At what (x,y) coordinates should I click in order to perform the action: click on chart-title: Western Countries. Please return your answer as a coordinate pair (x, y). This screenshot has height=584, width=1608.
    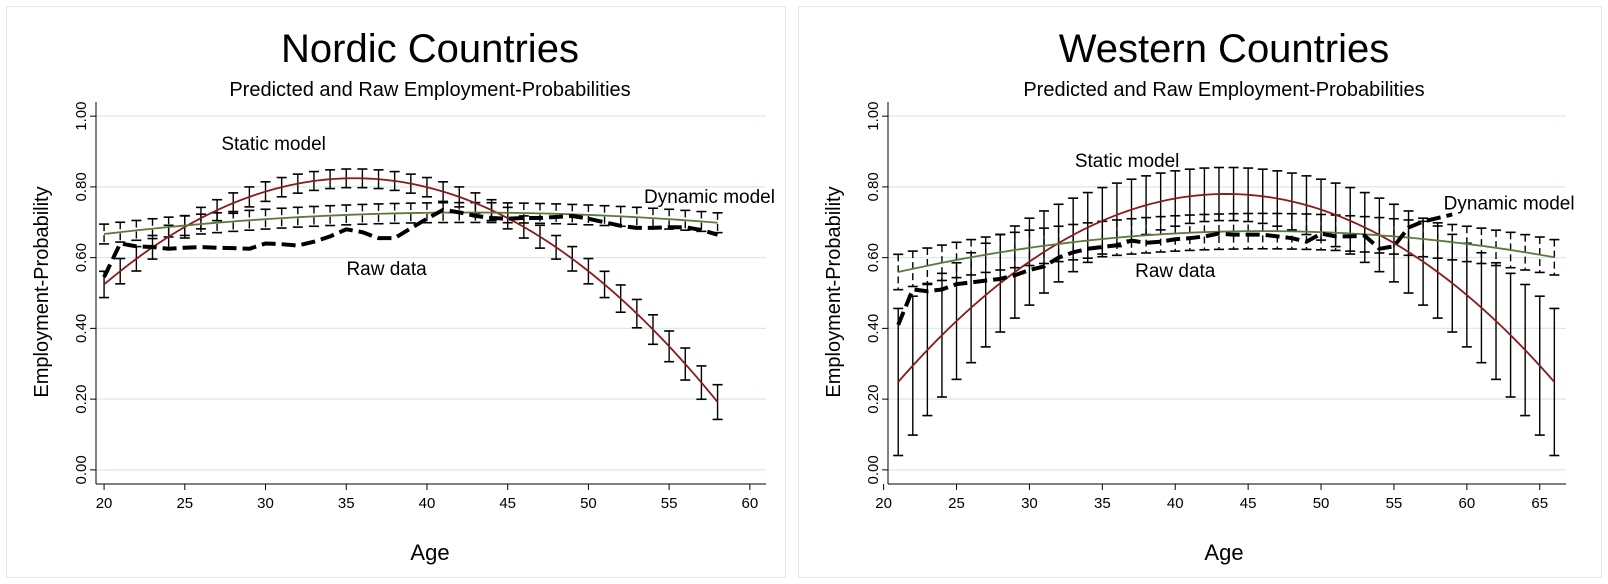
    Looking at the image, I should click on (1224, 49).